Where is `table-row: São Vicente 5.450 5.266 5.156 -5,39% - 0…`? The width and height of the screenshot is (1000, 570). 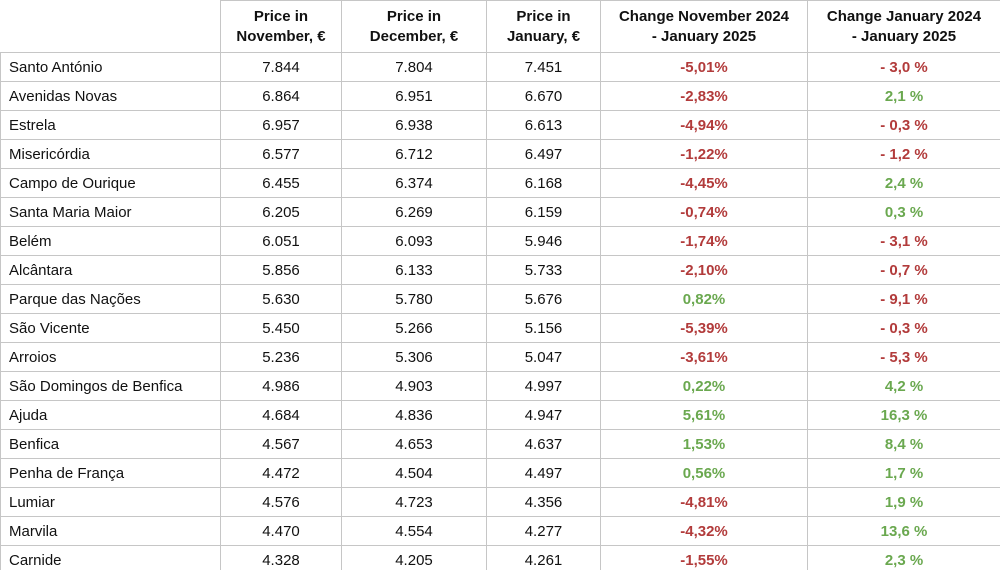
table-row: São Vicente 5.450 5.266 5.156 -5,39% - 0… is located at coordinates (500, 328).